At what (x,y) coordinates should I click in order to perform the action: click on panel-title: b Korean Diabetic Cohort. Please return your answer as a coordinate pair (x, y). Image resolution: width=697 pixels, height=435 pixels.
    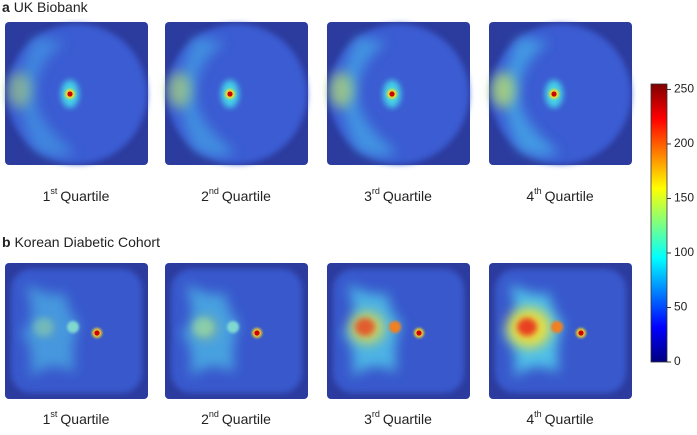
    Looking at the image, I should click on (81, 242).